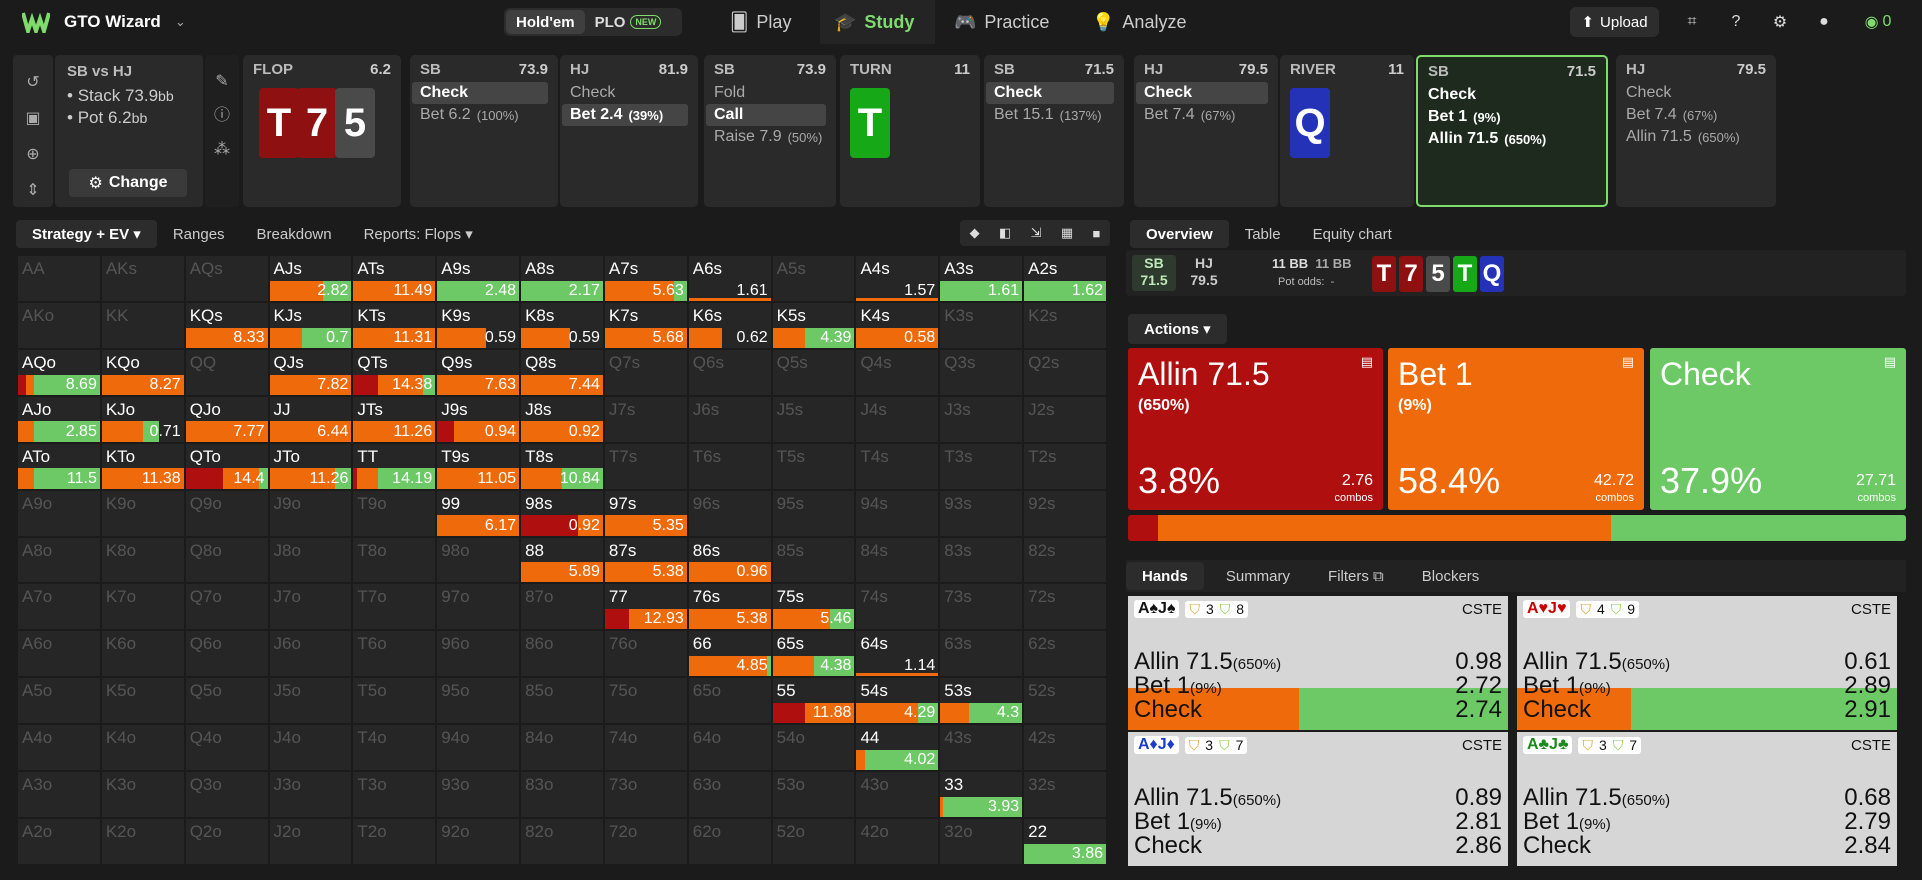 This screenshot has width=1922, height=880. I want to click on hand-cell: K3o, so click(142, 795).